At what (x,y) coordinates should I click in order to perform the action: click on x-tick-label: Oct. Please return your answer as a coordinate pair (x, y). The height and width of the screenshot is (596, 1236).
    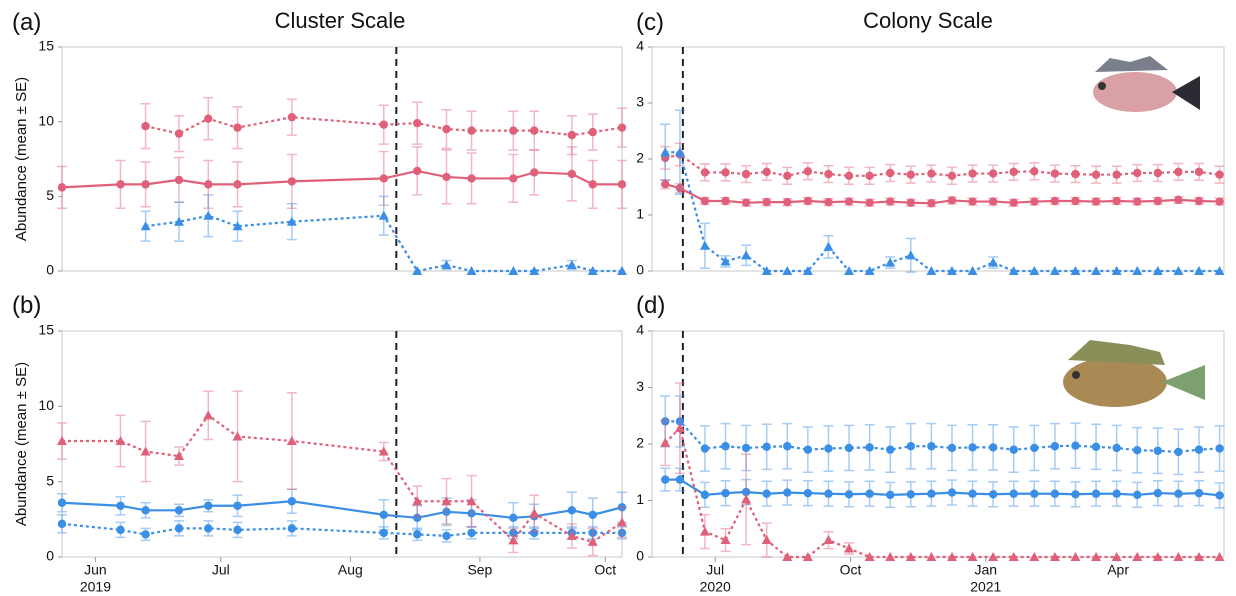
    Looking at the image, I should click on (605, 570).